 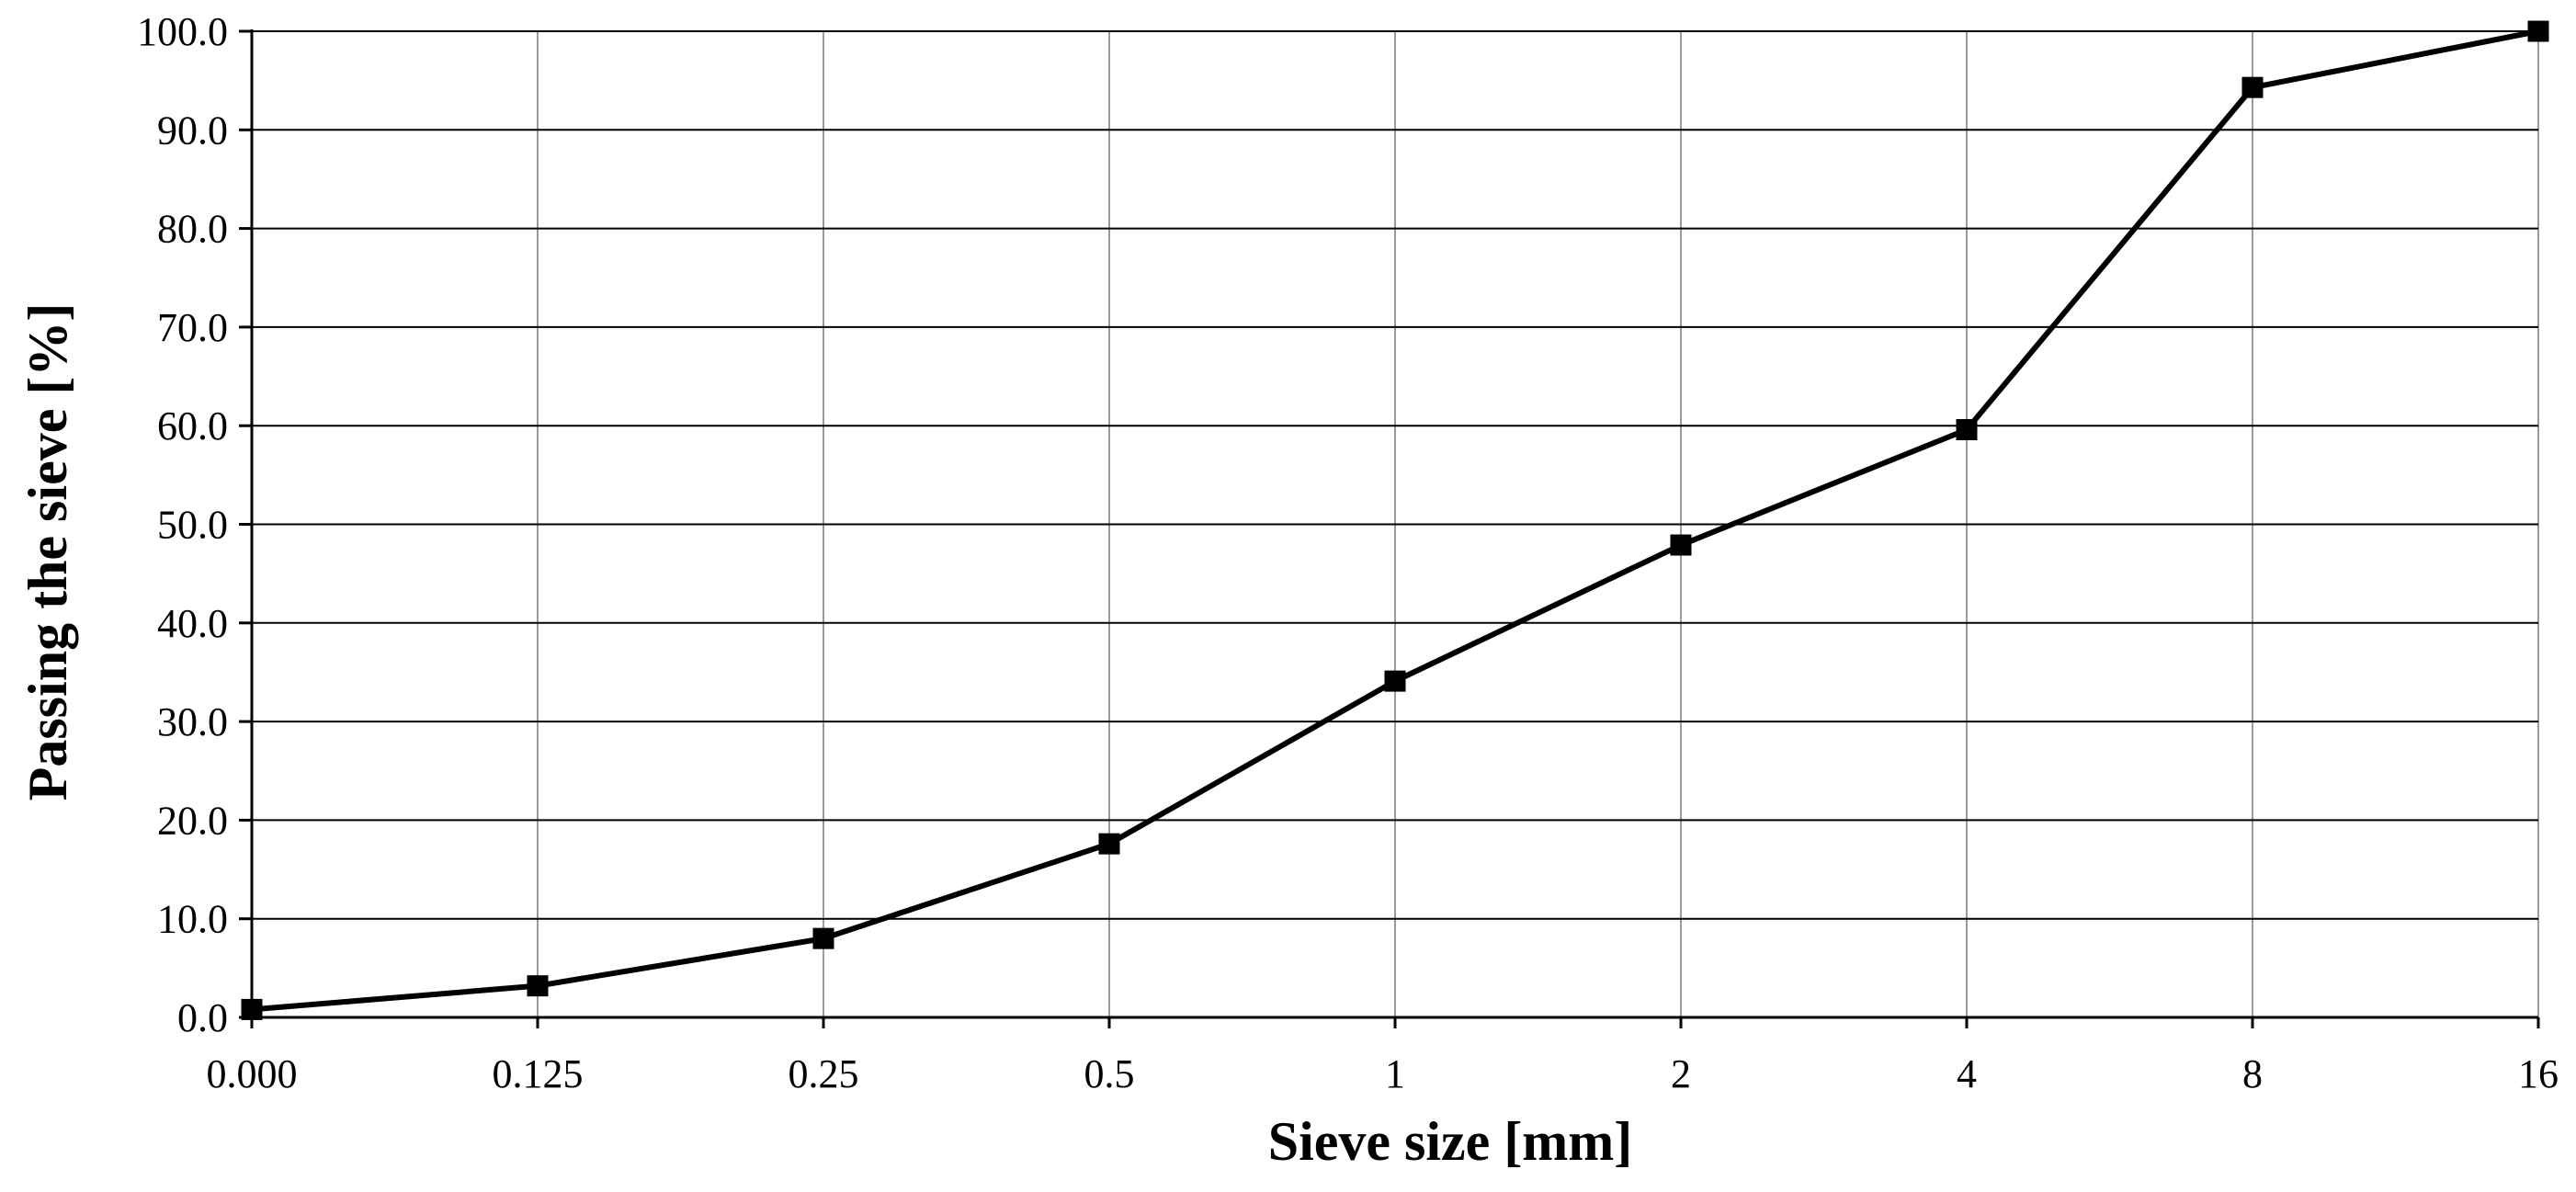 I want to click on y-tick-label: 40.0, so click(x=192, y=624).